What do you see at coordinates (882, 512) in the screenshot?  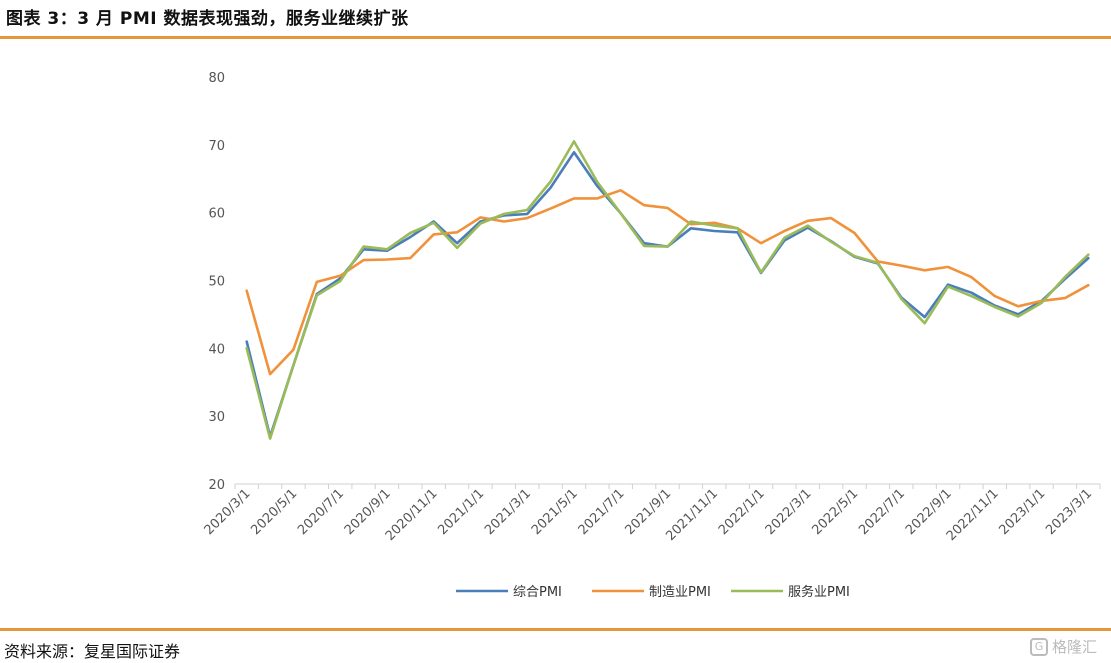 I see `x-tick-label: 2022/7/1` at bounding box center [882, 512].